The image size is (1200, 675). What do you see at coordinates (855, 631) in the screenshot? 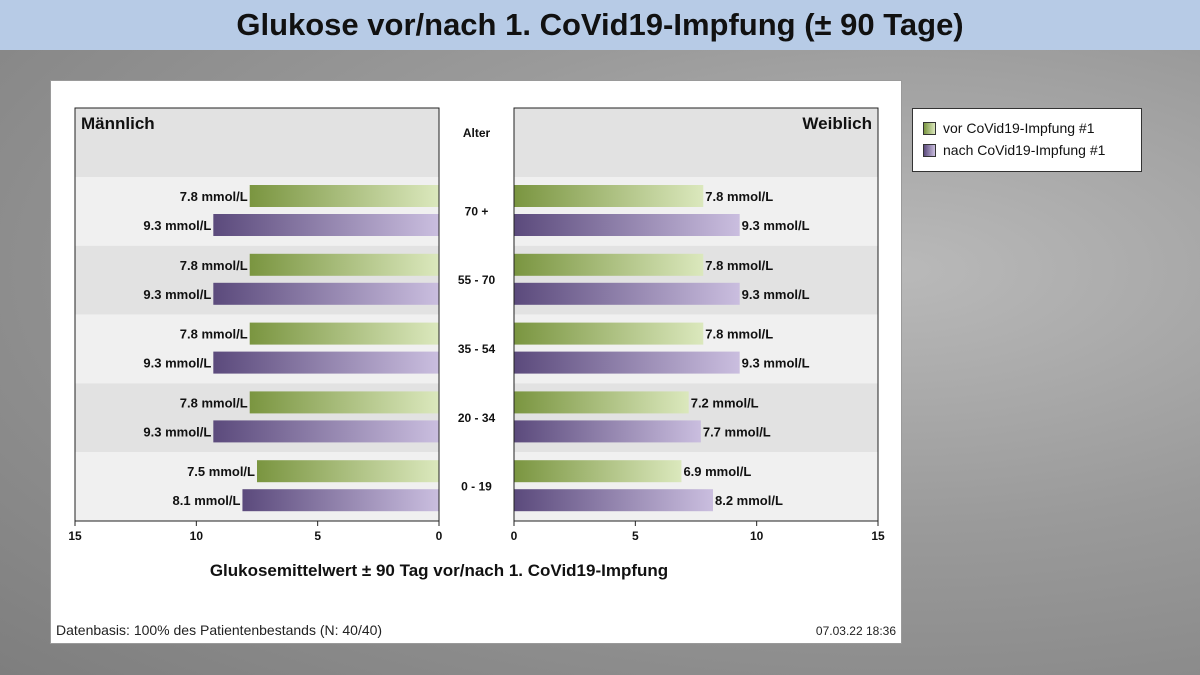
I see `timestamp: 07.03.22 18:36` at bounding box center [855, 631].